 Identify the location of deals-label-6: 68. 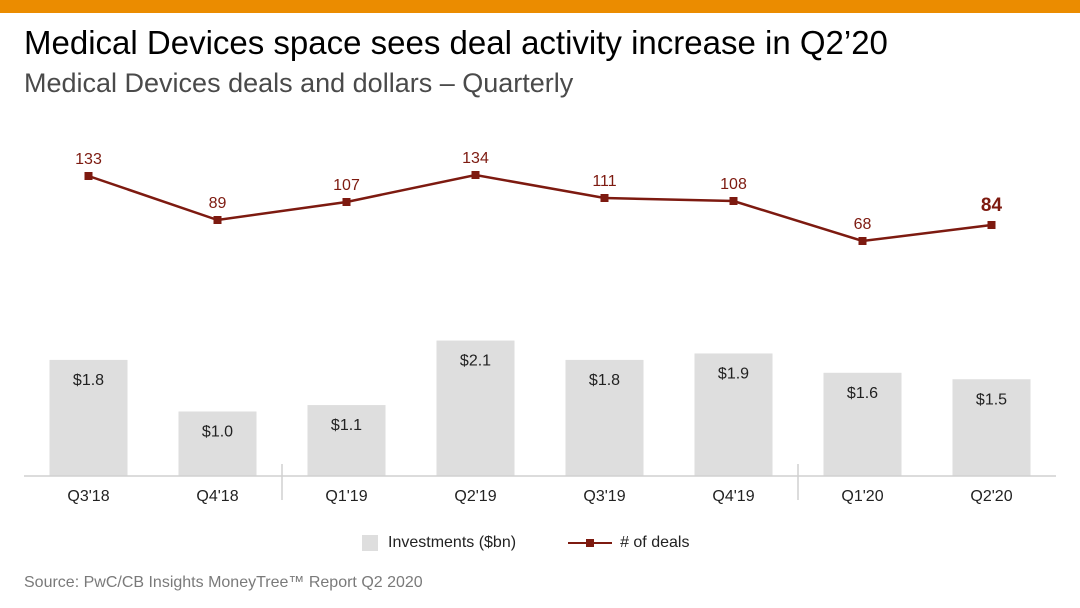
(863, 224).